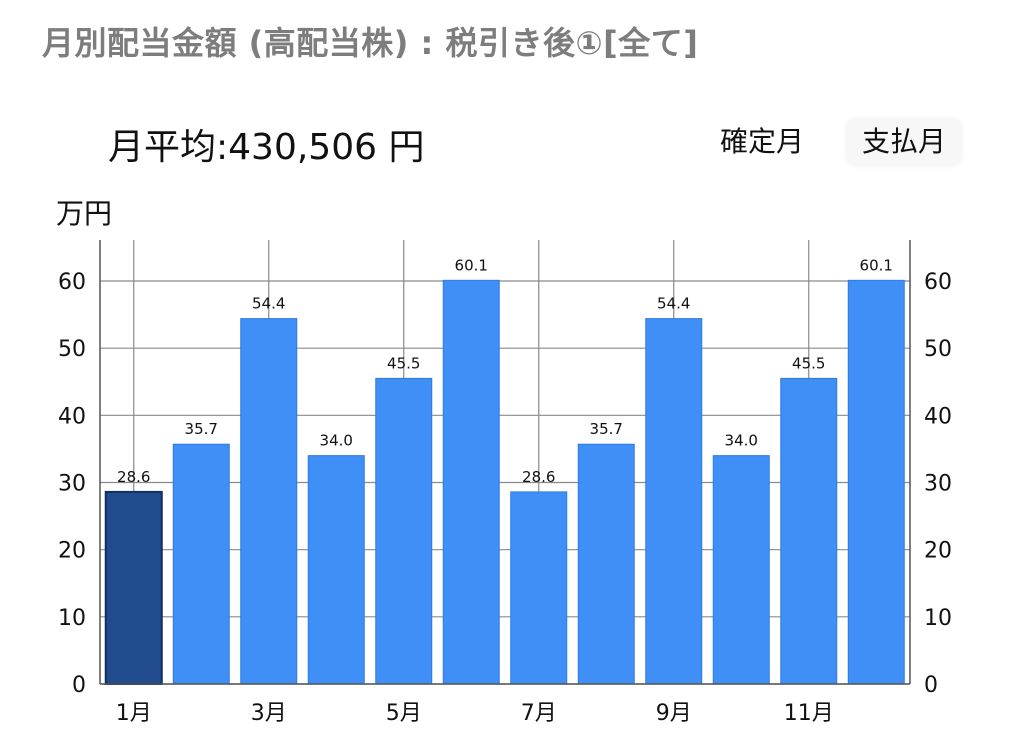  What do you see at coordinates (904, 142) in the screenshot?
I see `payment-month-toggle: 支払月` at bounding box center [904, 142].